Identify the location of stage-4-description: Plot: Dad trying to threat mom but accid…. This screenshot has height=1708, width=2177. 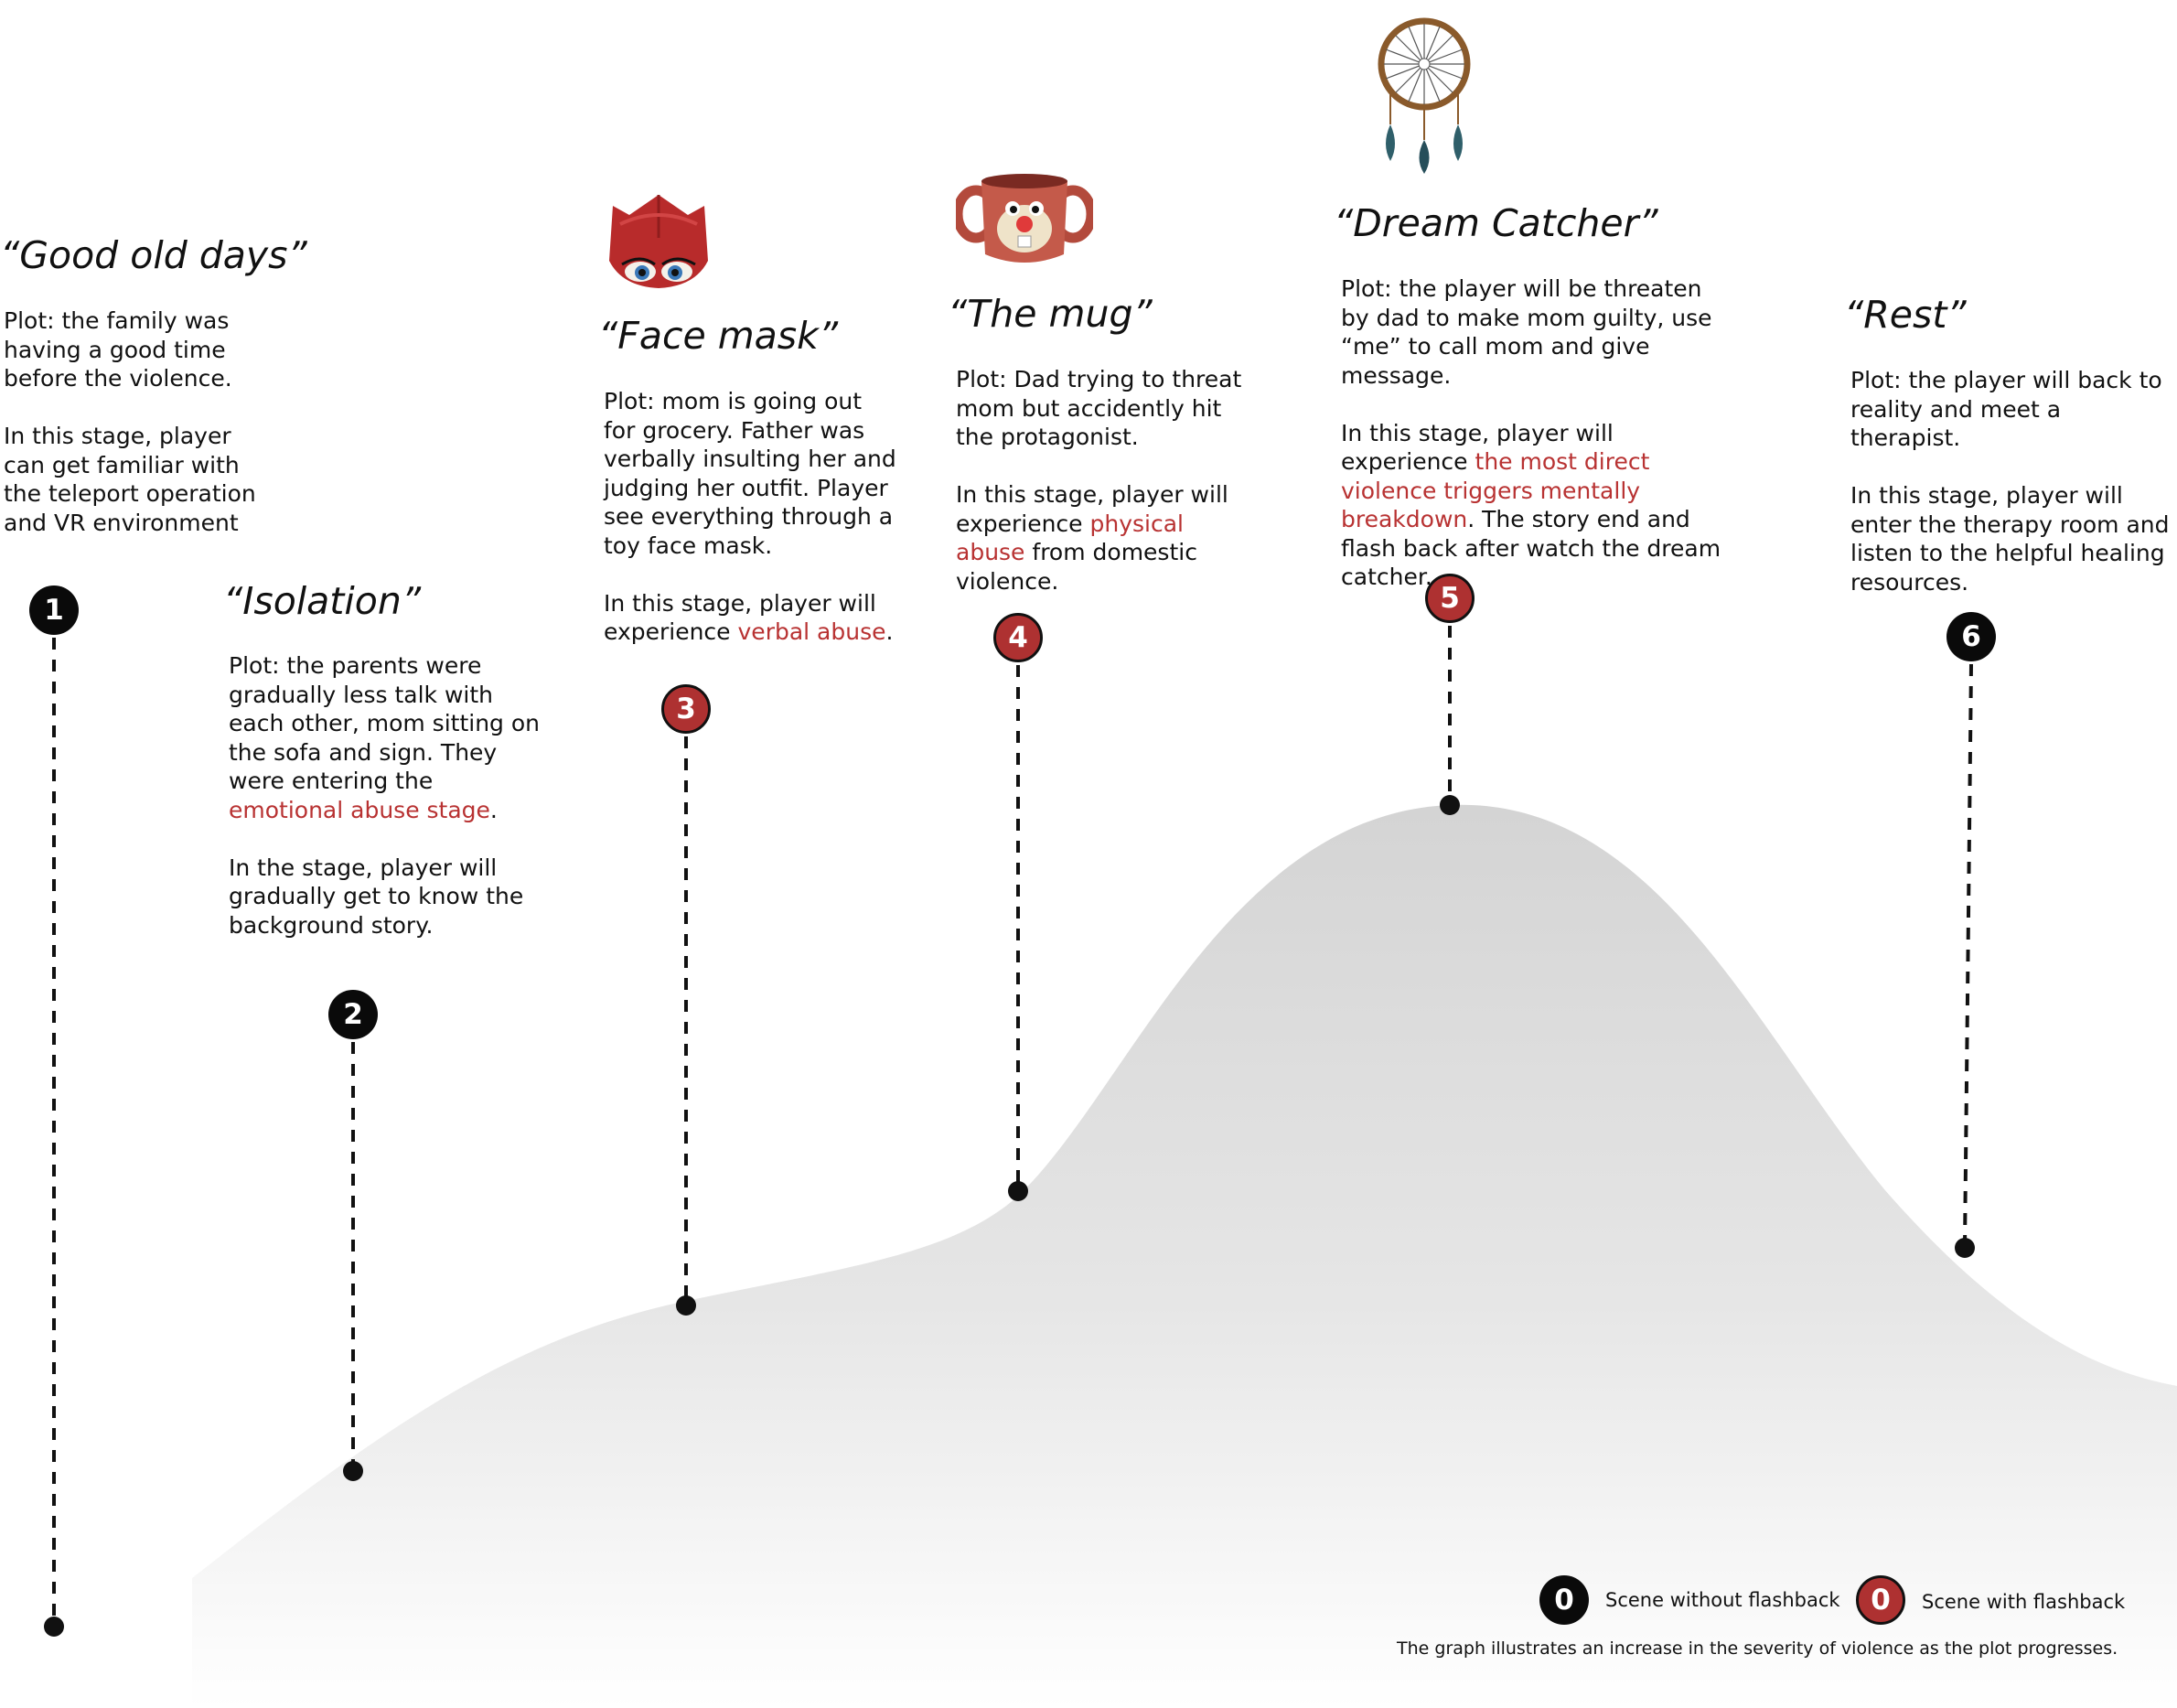
(1102, 480).